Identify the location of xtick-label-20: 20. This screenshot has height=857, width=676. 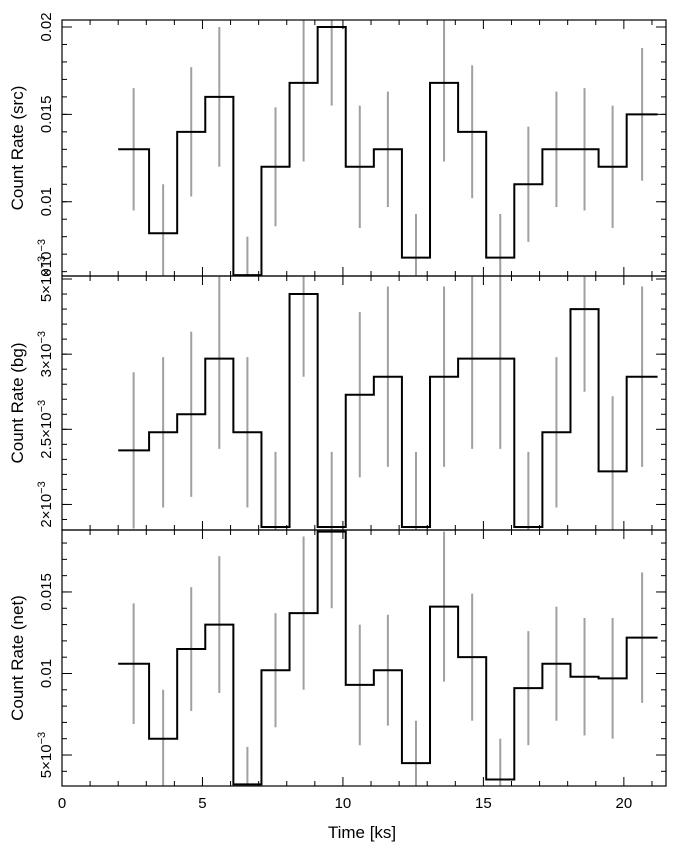
(624, 803).